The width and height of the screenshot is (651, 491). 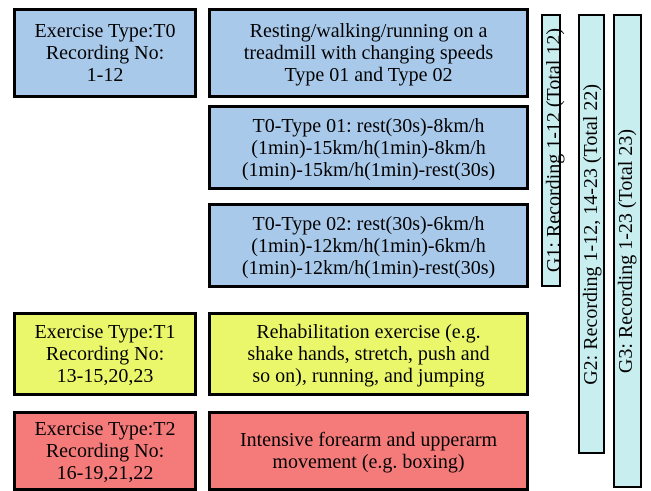 What do you see at coordinates (368, 440) in the screenshot?
I see `text-line: Intensive forearm and upperarm` at bounding box center [368, 440].